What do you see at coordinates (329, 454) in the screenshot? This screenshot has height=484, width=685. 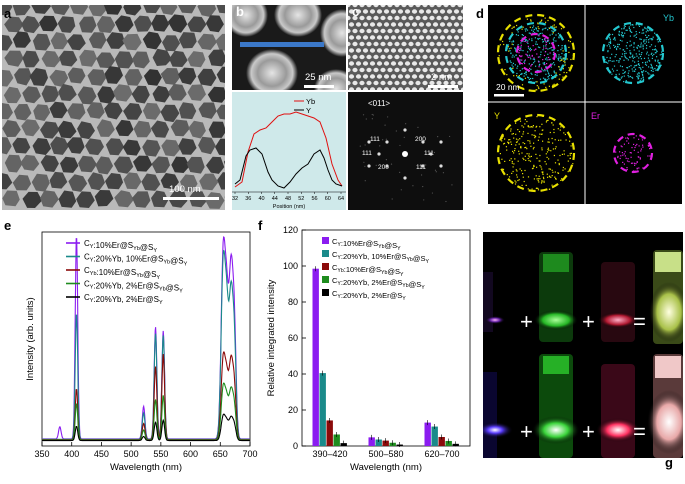 I see `x-tick-label: 390–420` at bounding box center [329, 454].